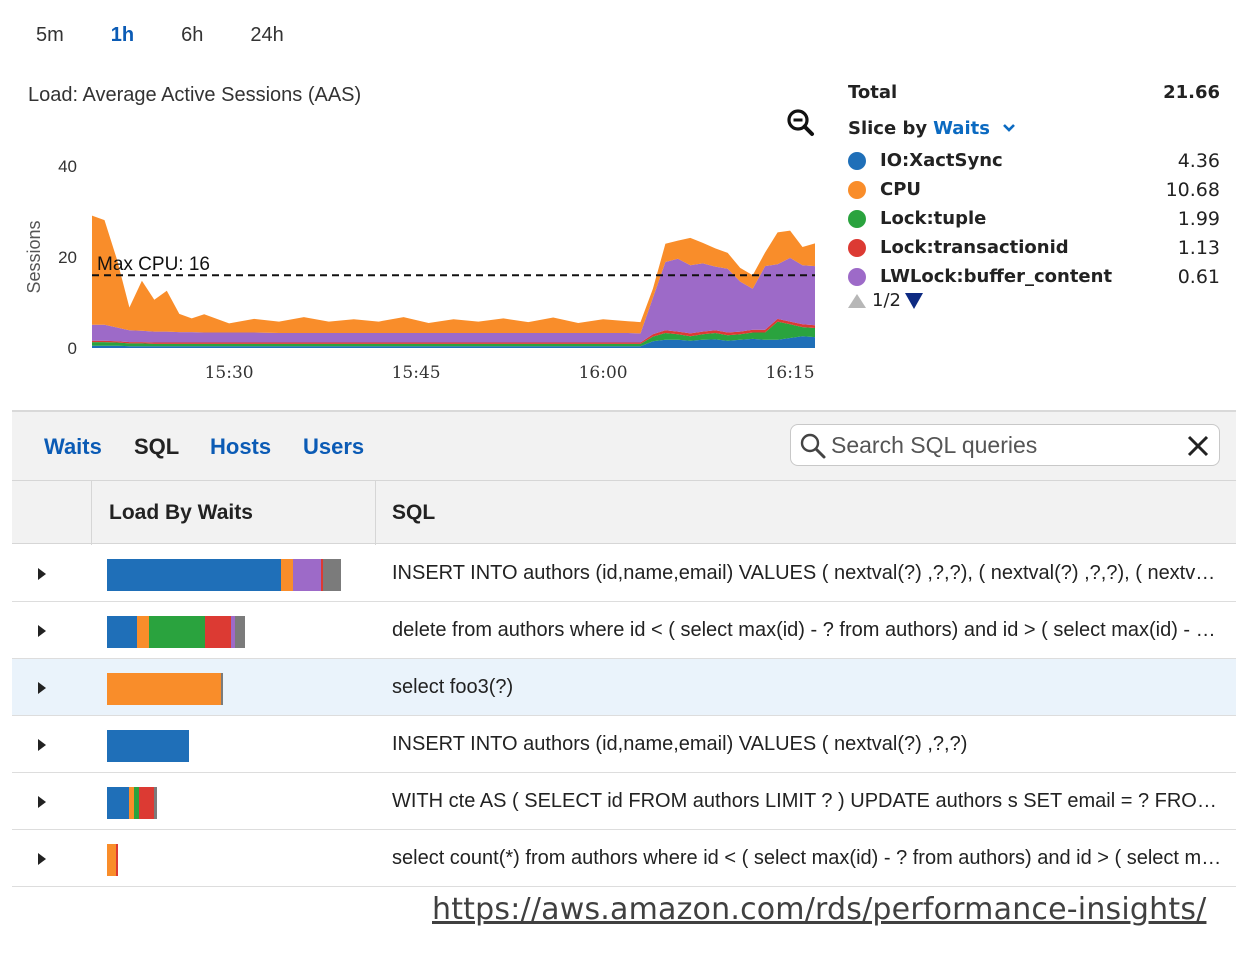 The height and width of the screenshot is (956, 1258). What do you see at coordinates (996, 445) in the screenshot?
I see `sql-search-input` at bounding box center [996, 445].